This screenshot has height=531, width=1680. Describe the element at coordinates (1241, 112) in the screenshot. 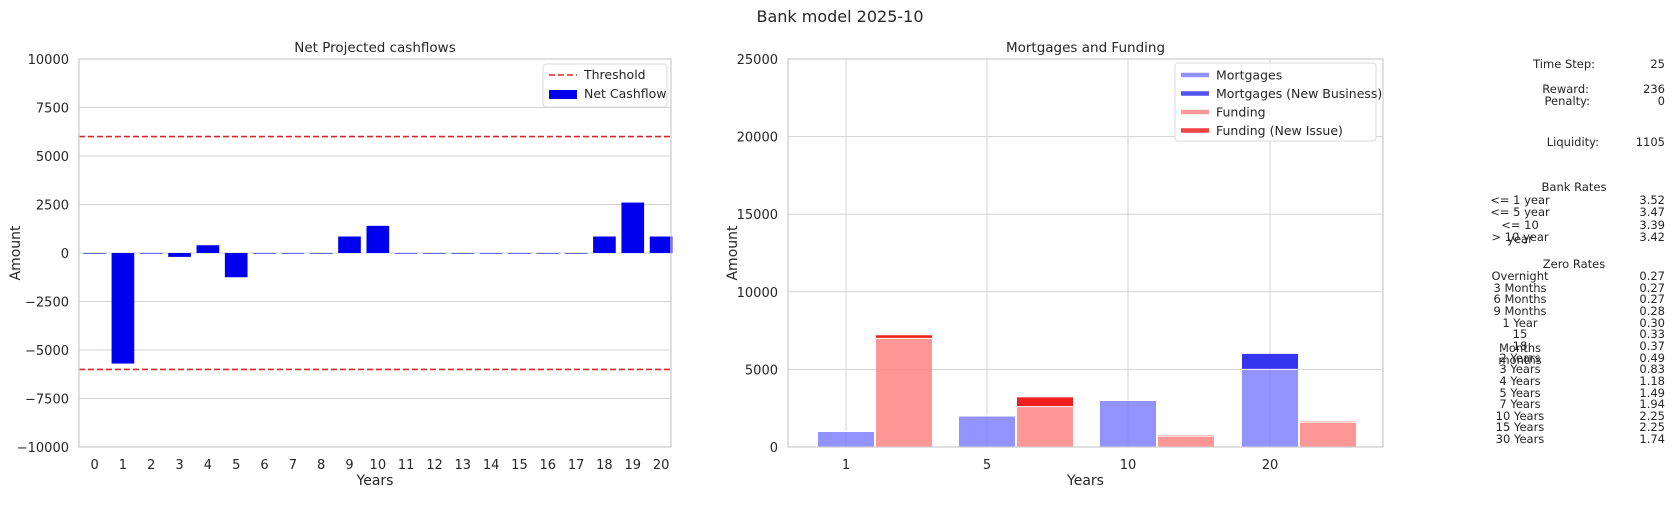

I see `legend-label: Funding` at that location.